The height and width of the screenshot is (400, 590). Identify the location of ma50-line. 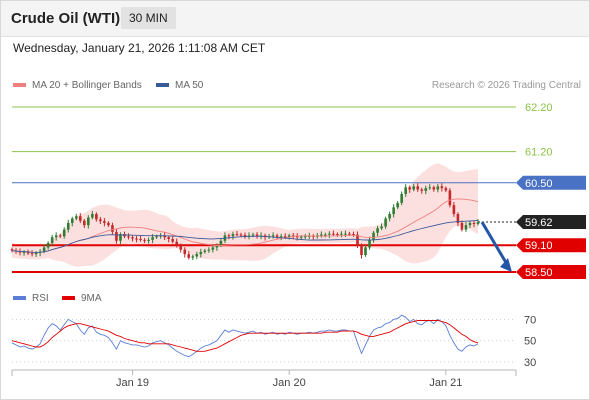
(245, 236).